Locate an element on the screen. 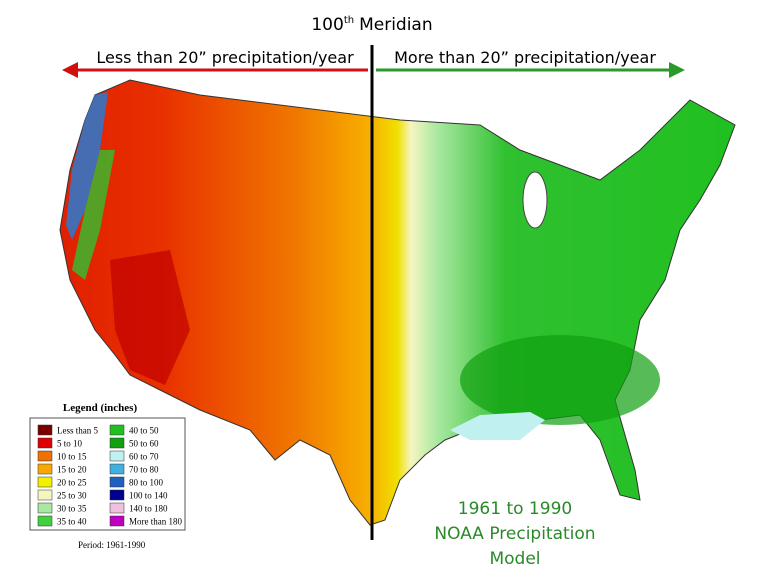  legend-label: 140 to 180 is located at coordinates (148, 509).